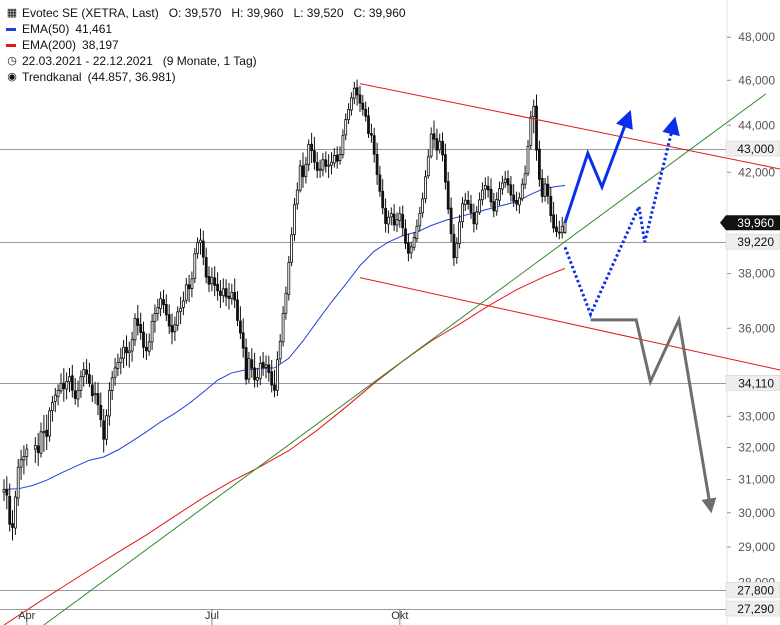 The width and height of the screenshot is (780, 625). What do you see at coordinates (46, 29) in the screenshot?
I see `ema50-label: EMA(50)` at bounding box center [46, 29].